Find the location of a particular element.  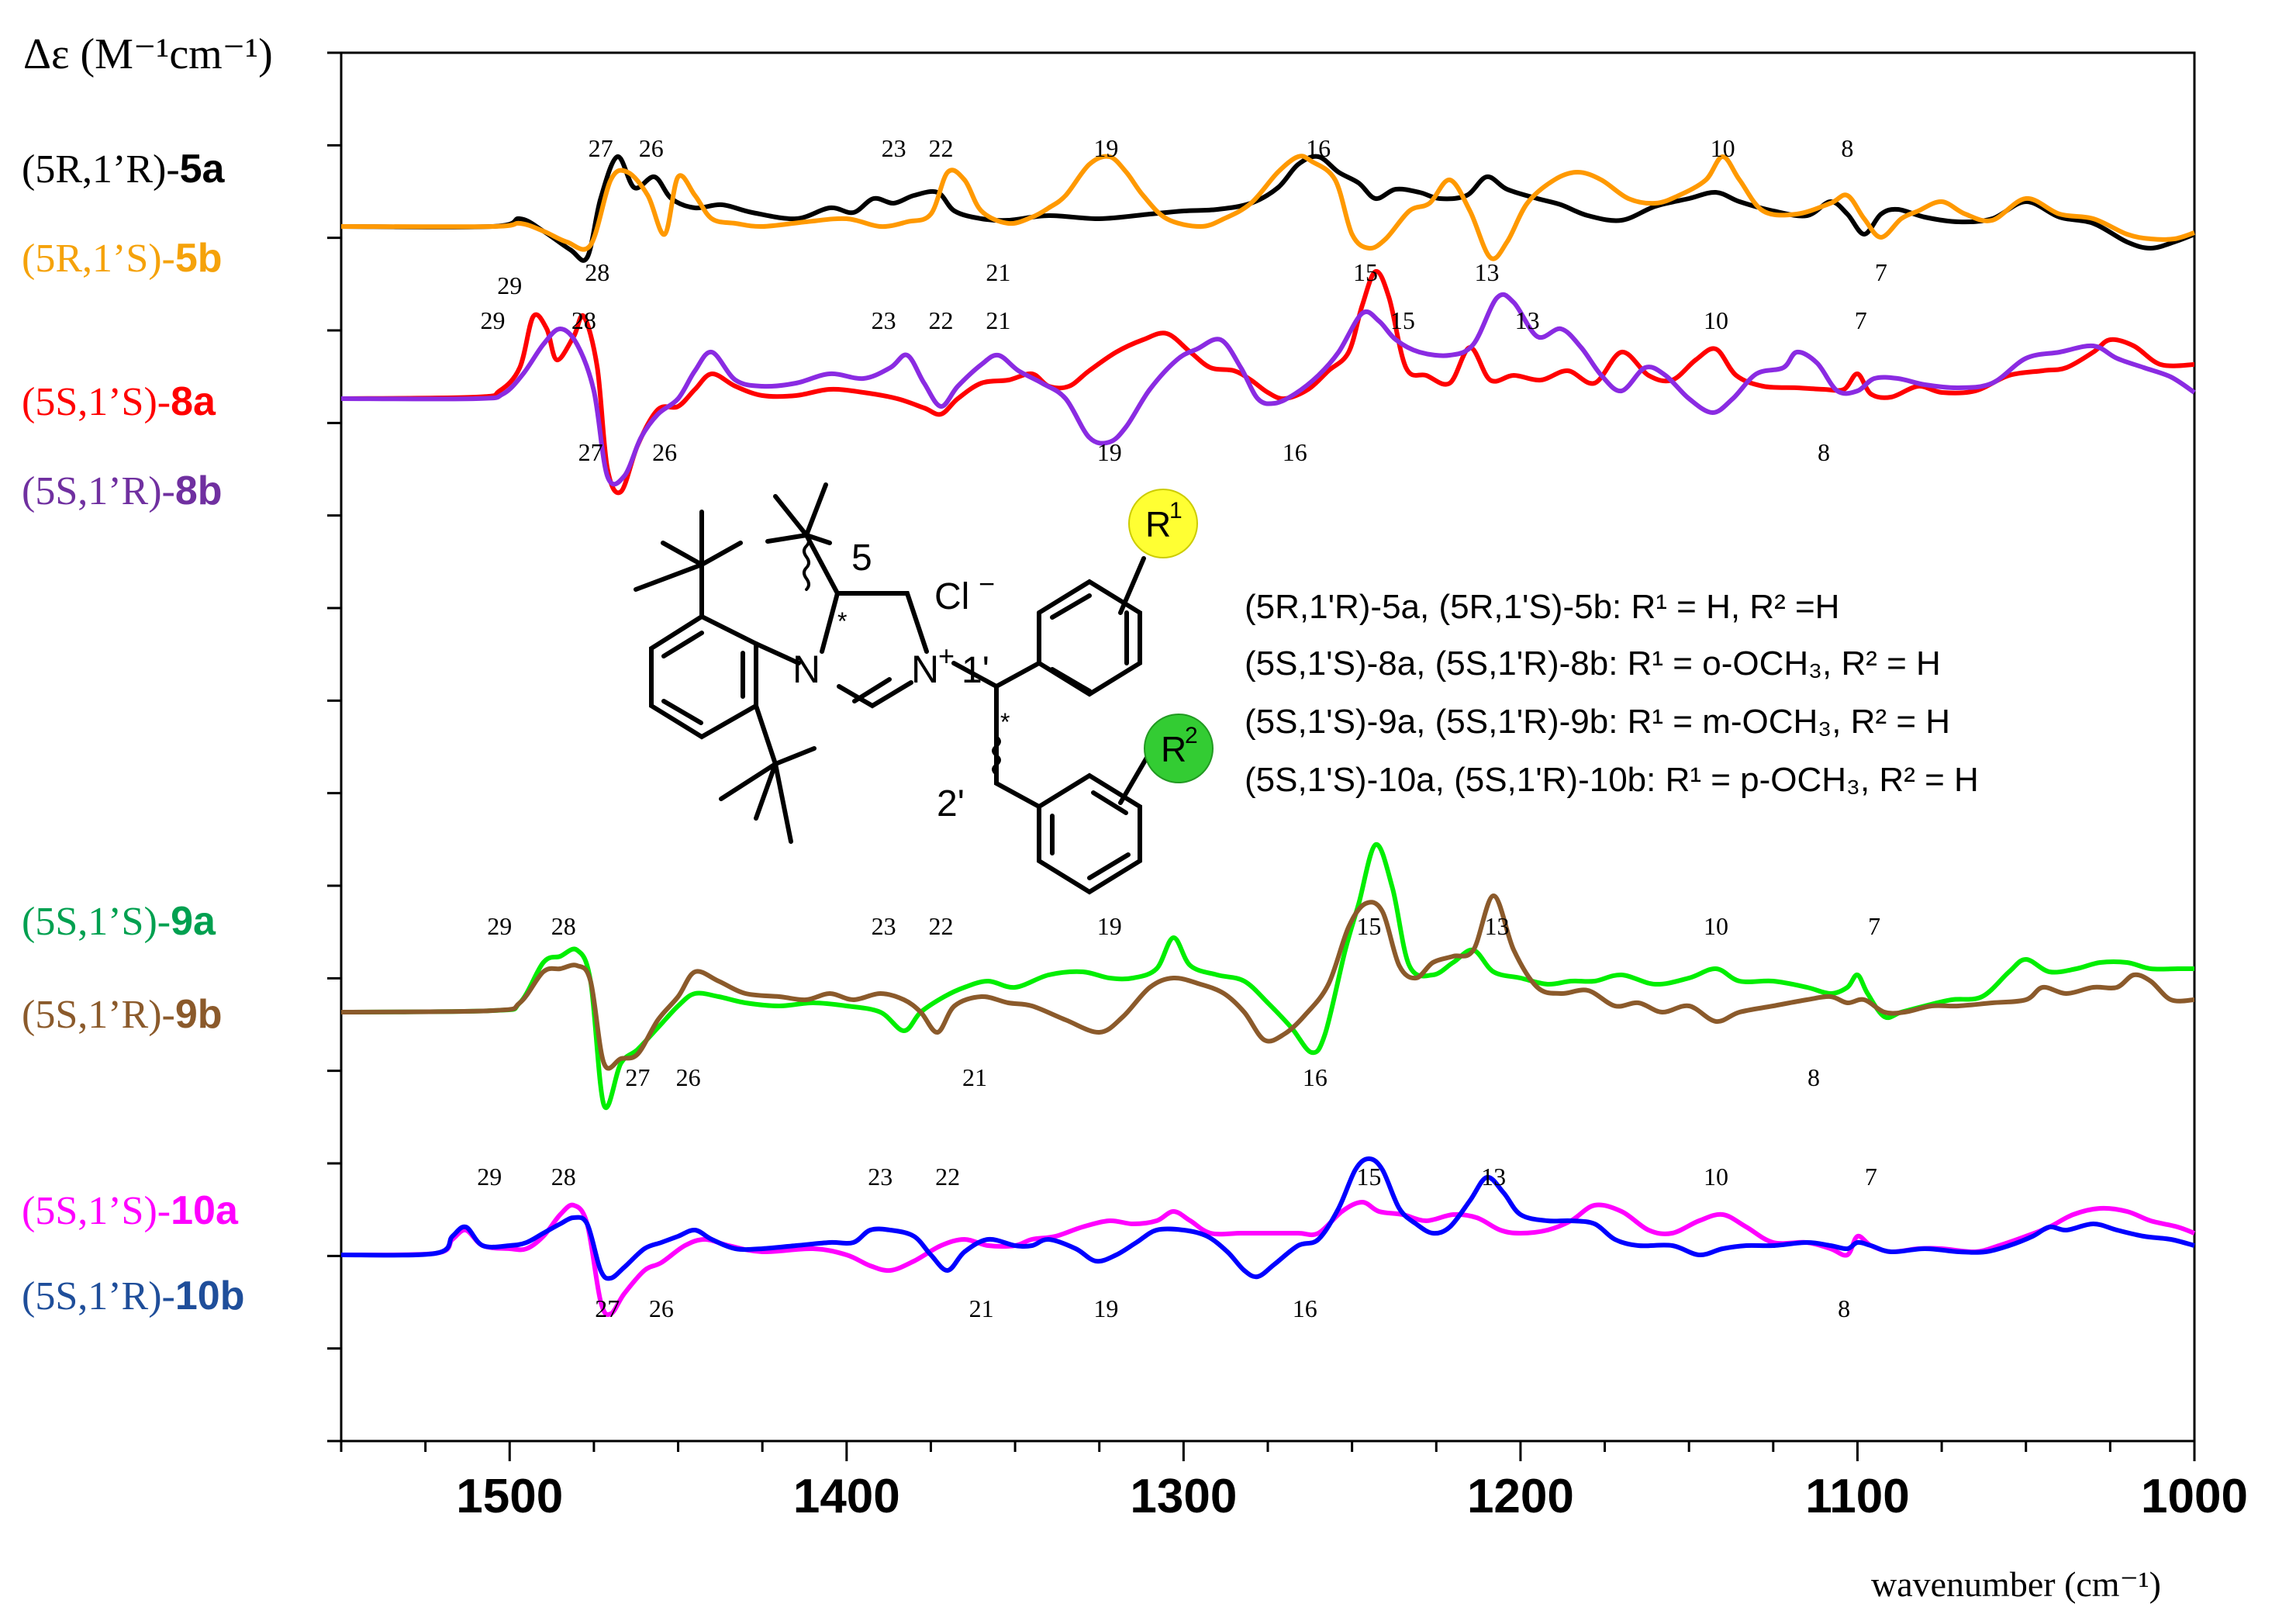

trace--5r-1-s-5b is located at coordinates (1267, 207).